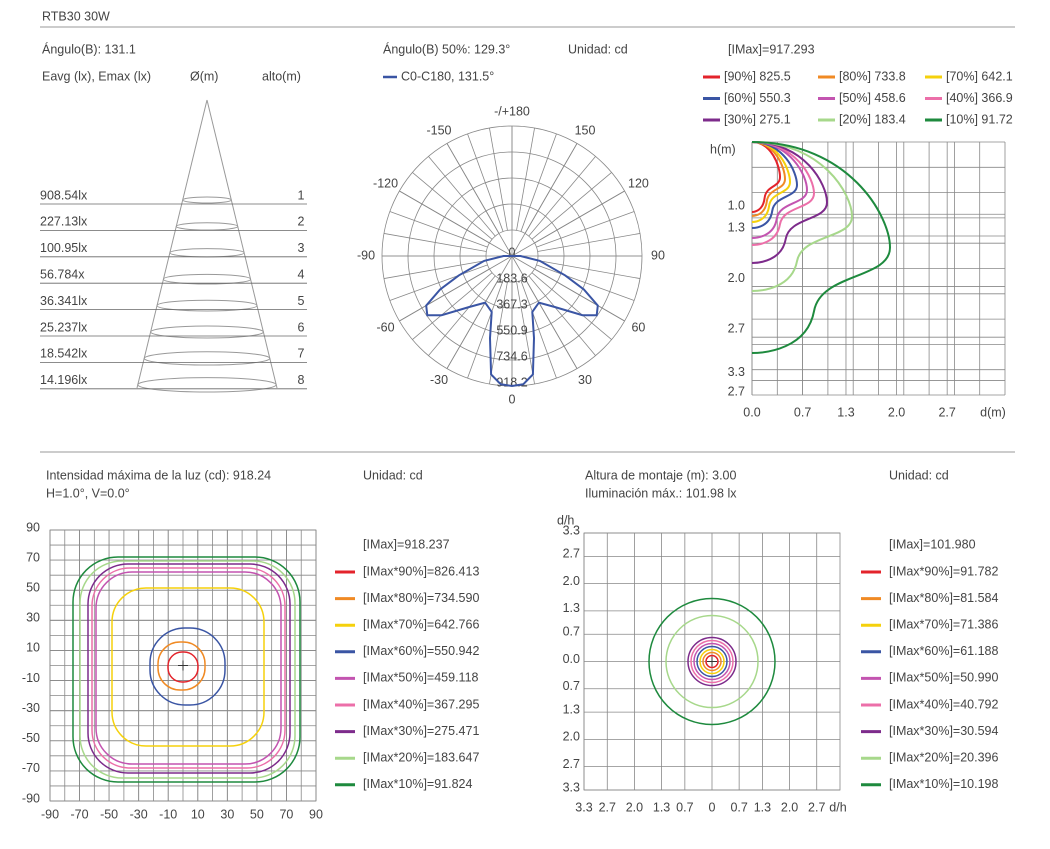  What do you see at coordinates (511, 330) in the screenshot?
I see `r-tick-label: 550.9` at bounding box center [511, 330].